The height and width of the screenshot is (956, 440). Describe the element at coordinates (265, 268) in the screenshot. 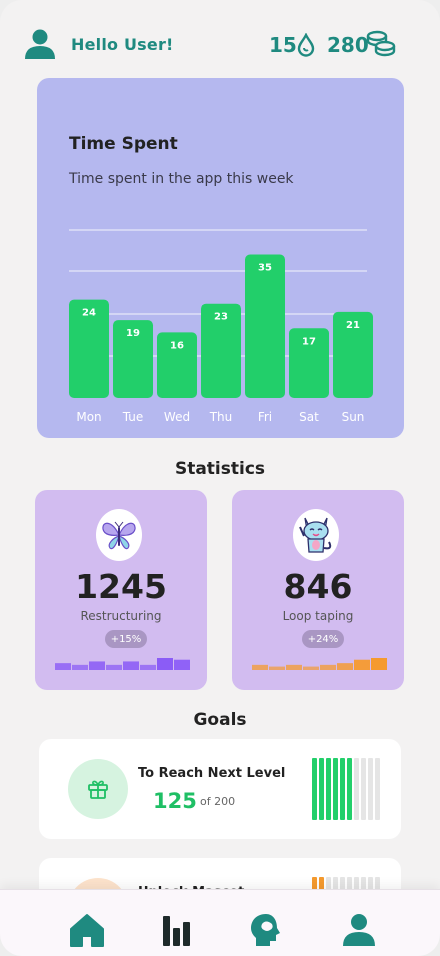

I see `bar-value-label: 35` at that location.